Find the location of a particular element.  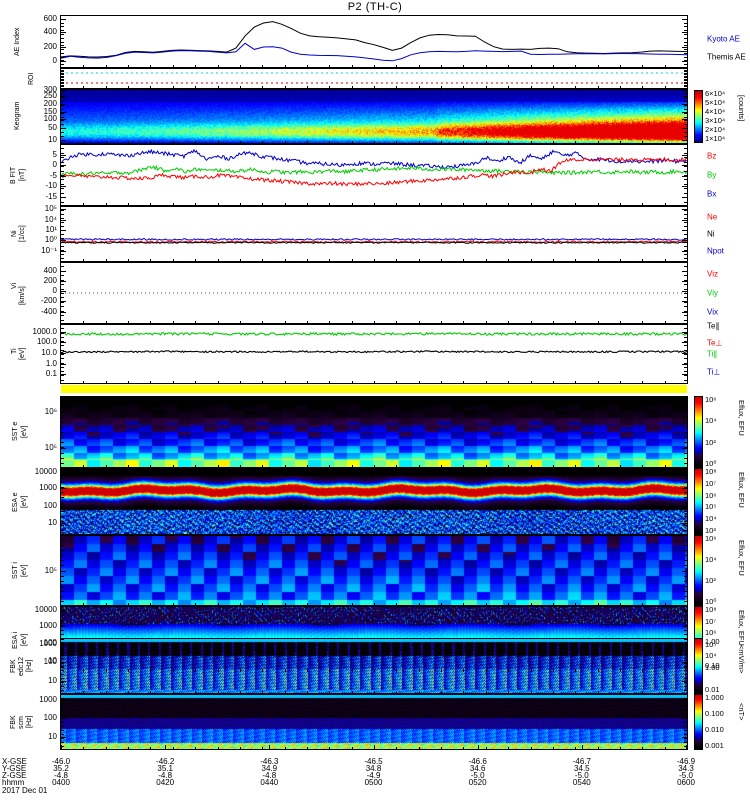

panel-vi is located at coordinates (374, 293).